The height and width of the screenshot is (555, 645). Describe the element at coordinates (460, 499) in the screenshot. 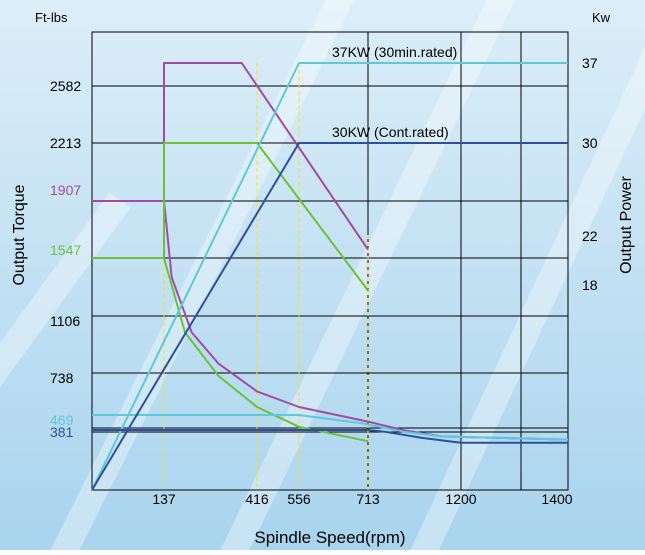

I see `x-tick: 1200` at that location.